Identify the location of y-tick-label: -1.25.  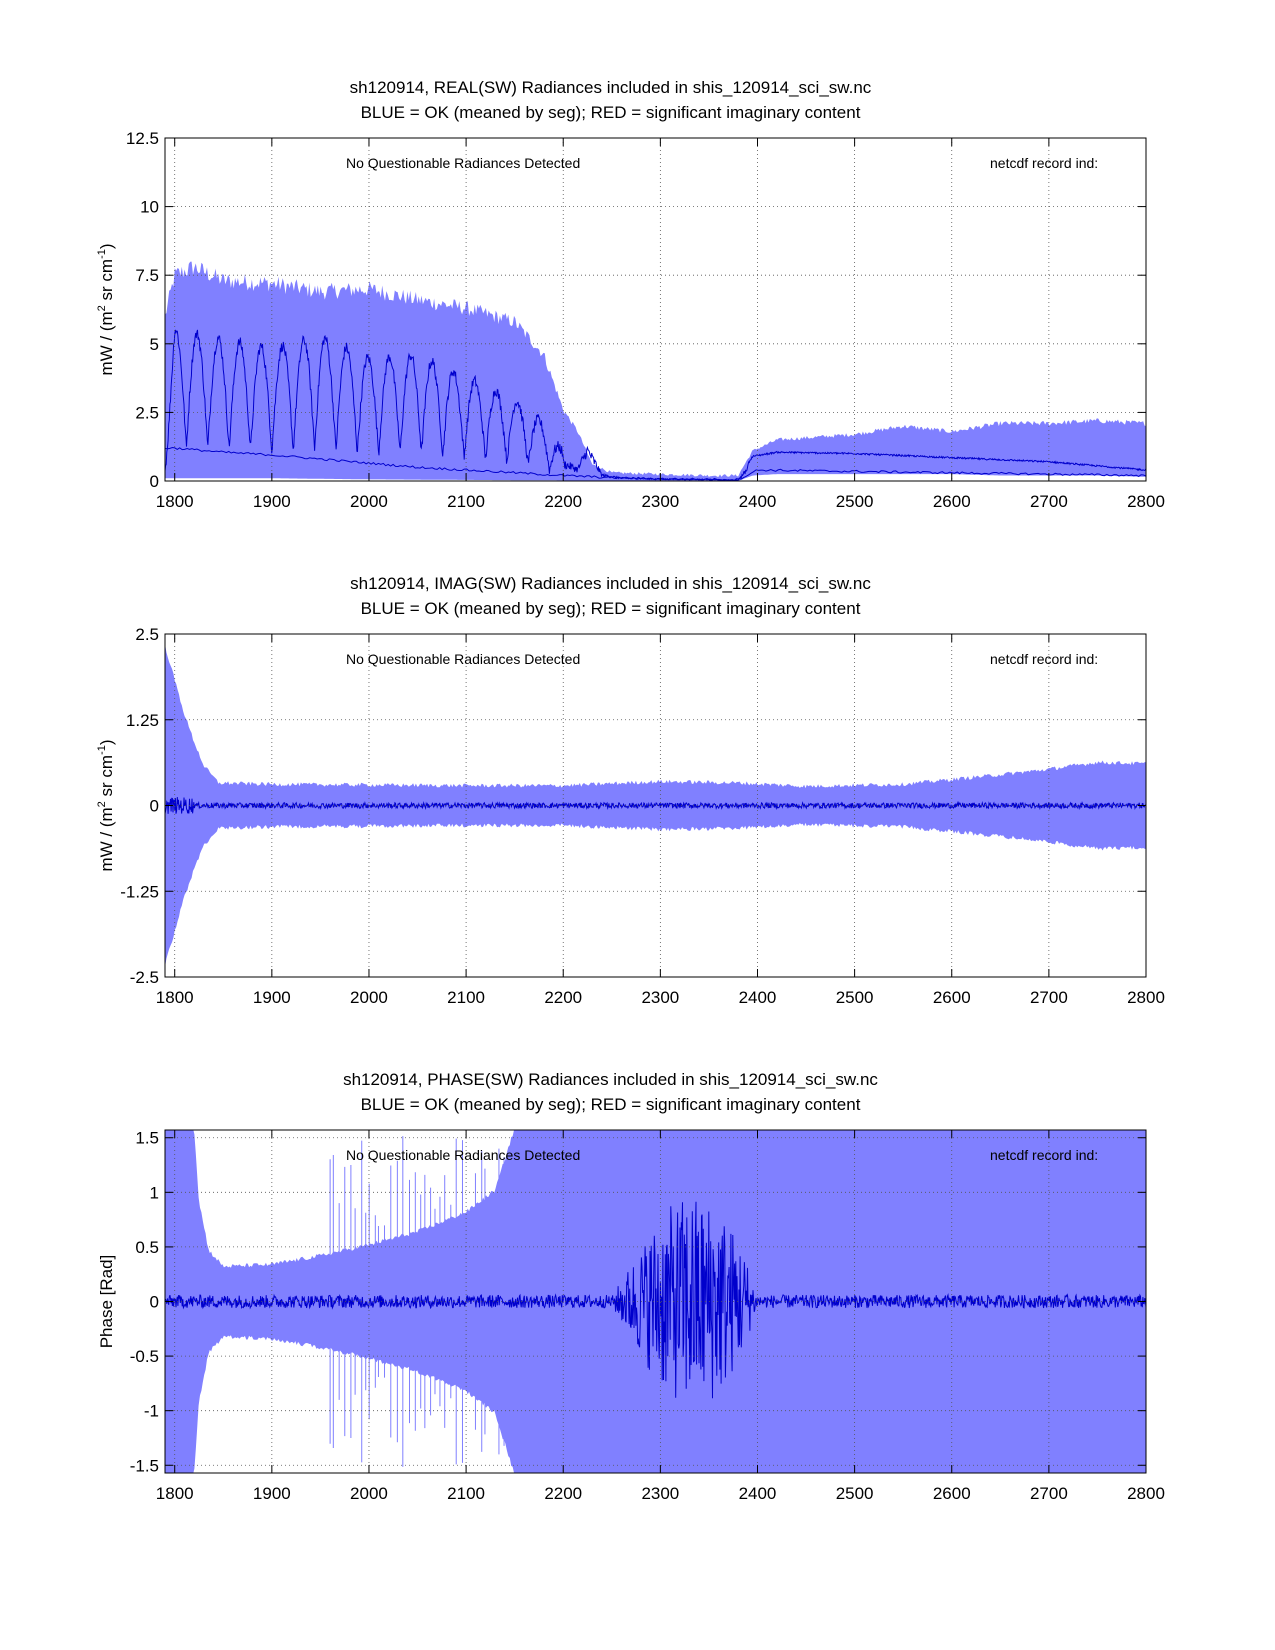
(139, 891).